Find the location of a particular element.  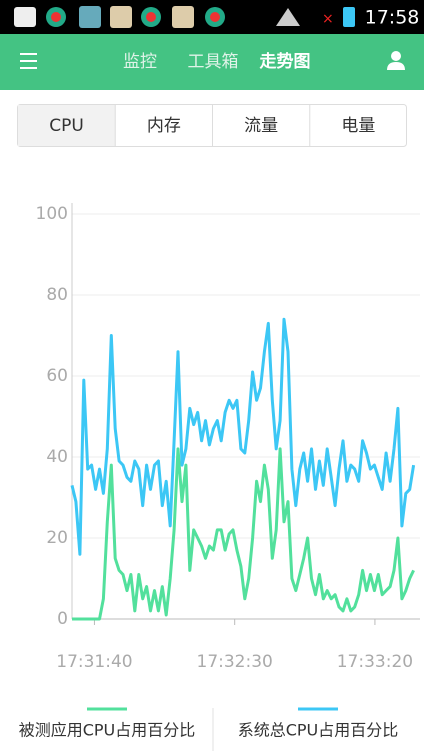

segment-tab: CPU is located at coordinates (66, 126).